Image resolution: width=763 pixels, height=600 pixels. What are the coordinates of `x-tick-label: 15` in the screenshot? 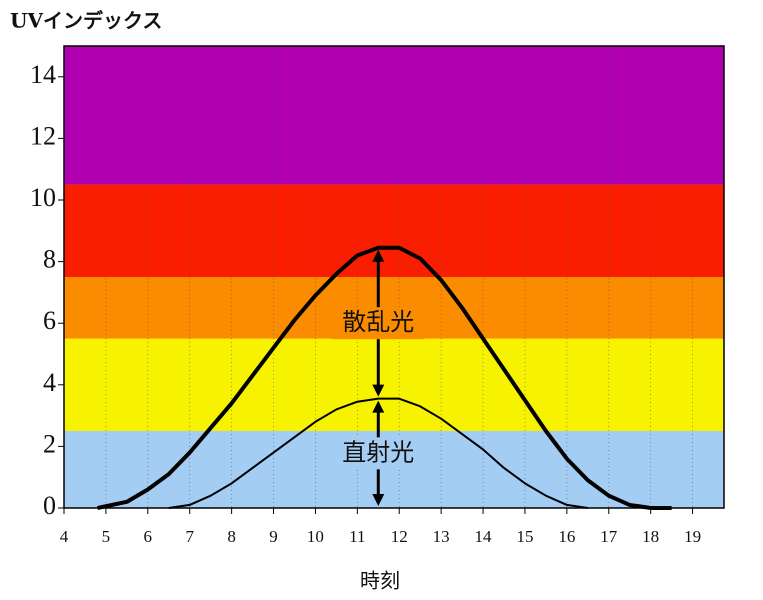 It's located at (524, 536).